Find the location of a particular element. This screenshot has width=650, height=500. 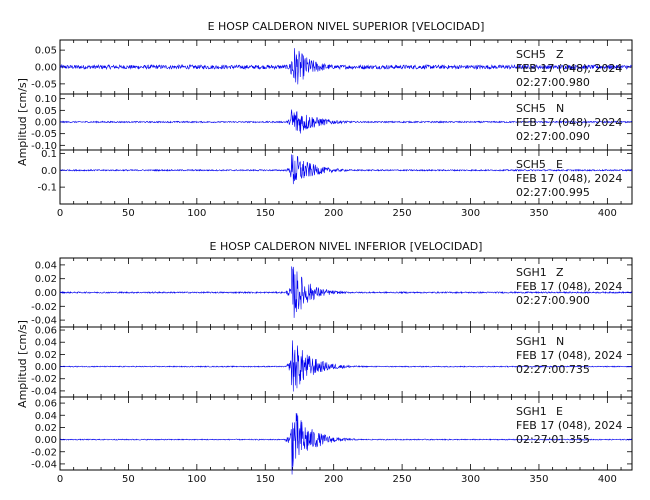

y-tick-label: -0.10 is located at coordinates (44, 146).